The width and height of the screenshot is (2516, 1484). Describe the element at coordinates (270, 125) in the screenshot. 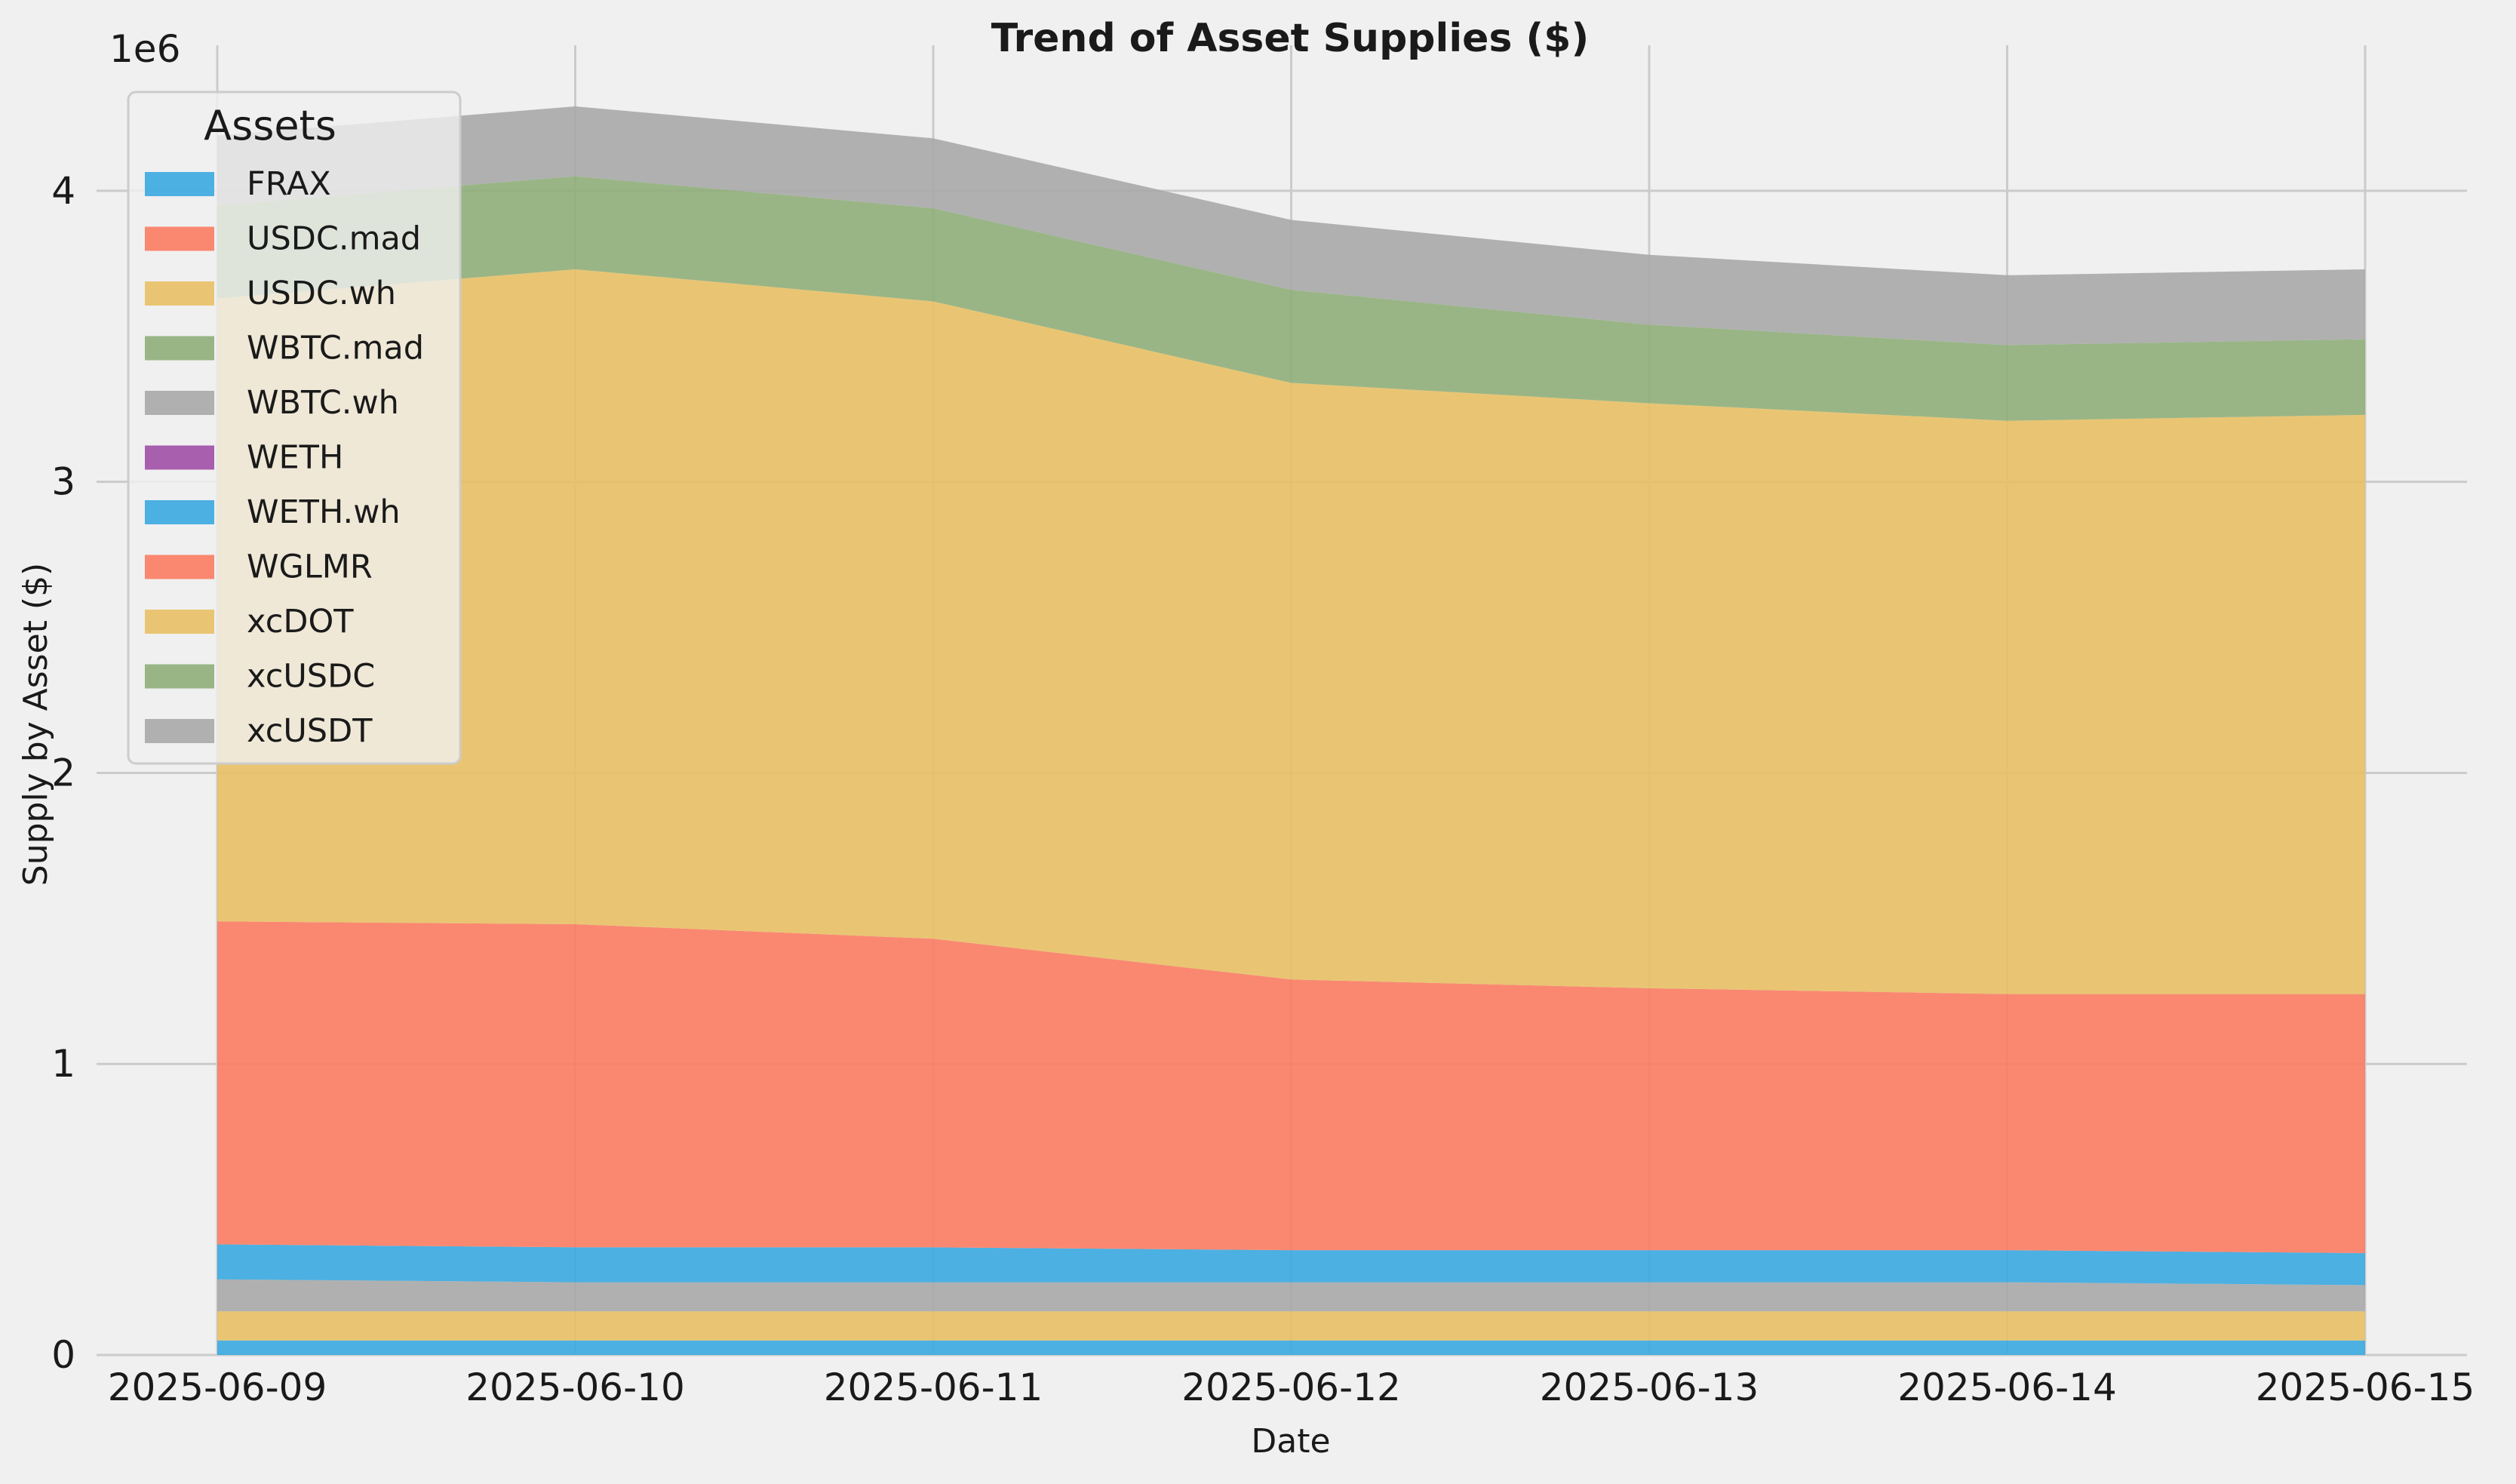

I see `legend-title: Assets` at that location.